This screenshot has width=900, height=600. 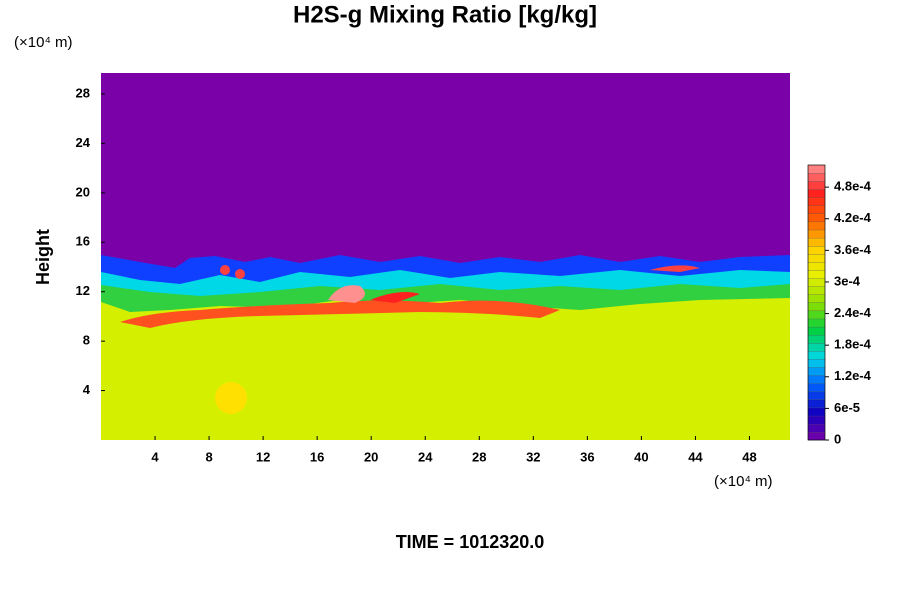 What do you see at coordinates (83, 290) in the screenshot?
I see `y-tick-label: 12` at bounding box center [83, 290].